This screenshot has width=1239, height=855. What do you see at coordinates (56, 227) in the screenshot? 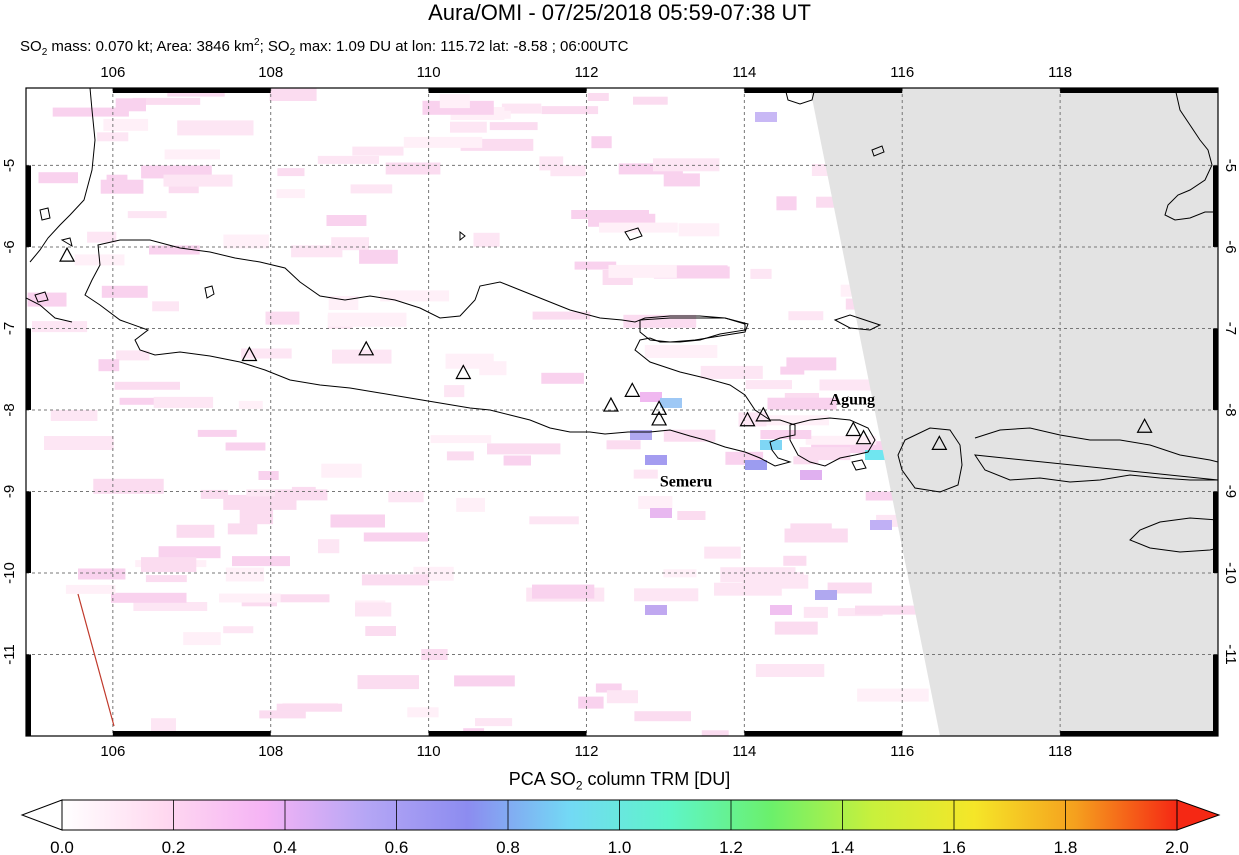
I see `coast-strait` at bounding box center [56, 227].